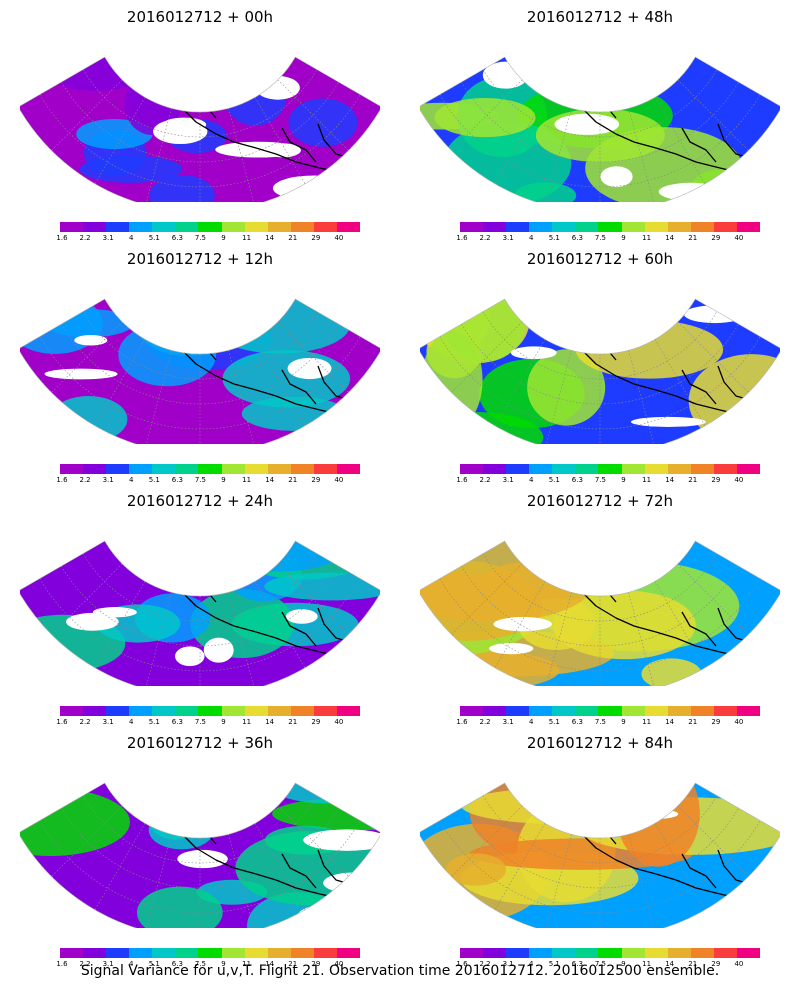 The image size is (800, 1000). What do you see at coordinates (200, 743) in the screenshot?
I see `panel-title: 2016012712 + 36h` at bounding box center [200, 743].